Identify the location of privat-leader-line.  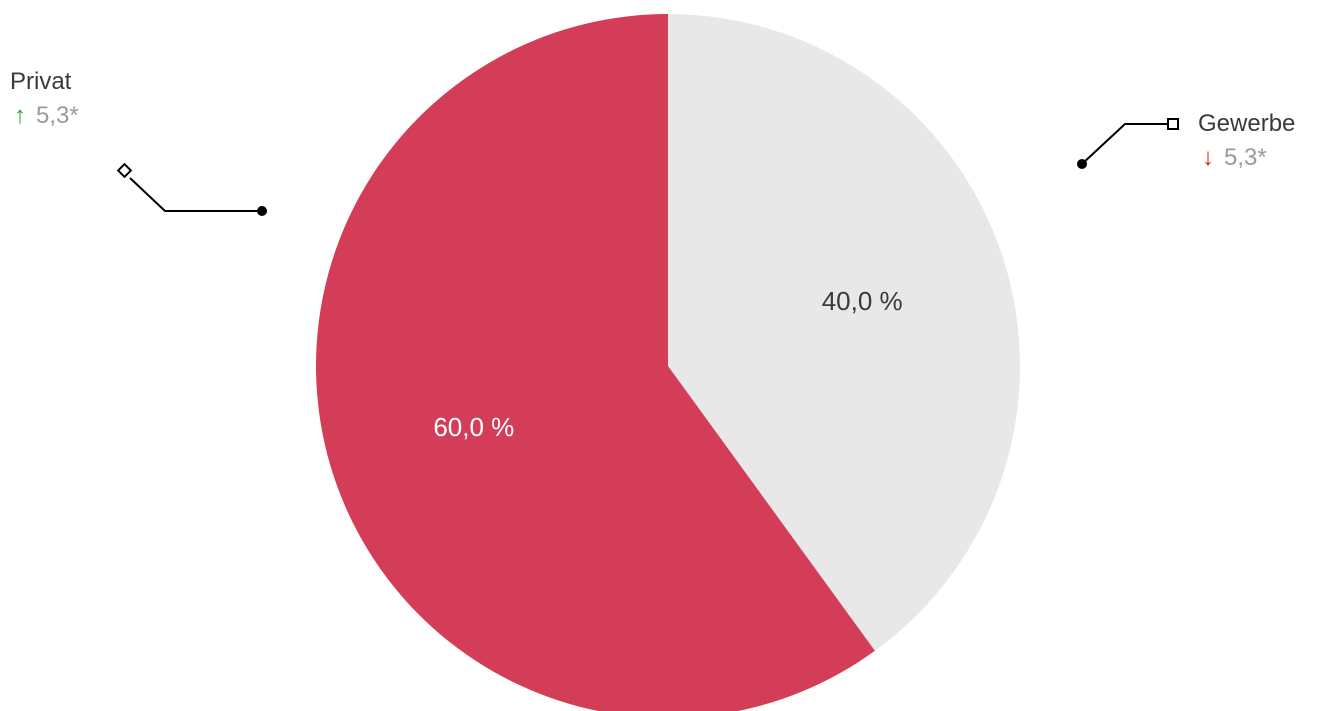
(191, 189).